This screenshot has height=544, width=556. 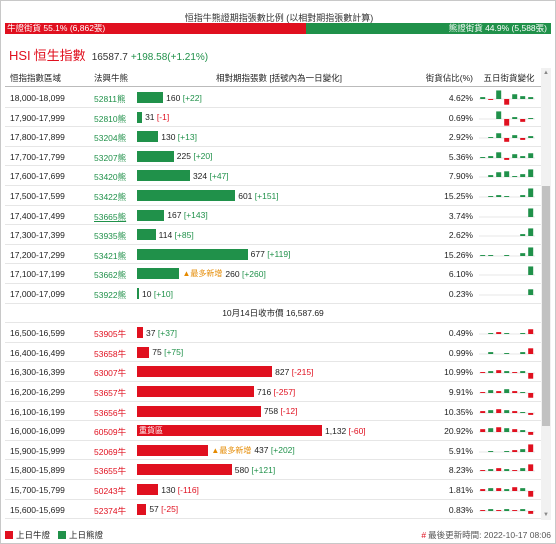 What do you see at coordinates (151, 332) in the screenshot?
I see `qty-number: 37` at bounding box center [151, 332].